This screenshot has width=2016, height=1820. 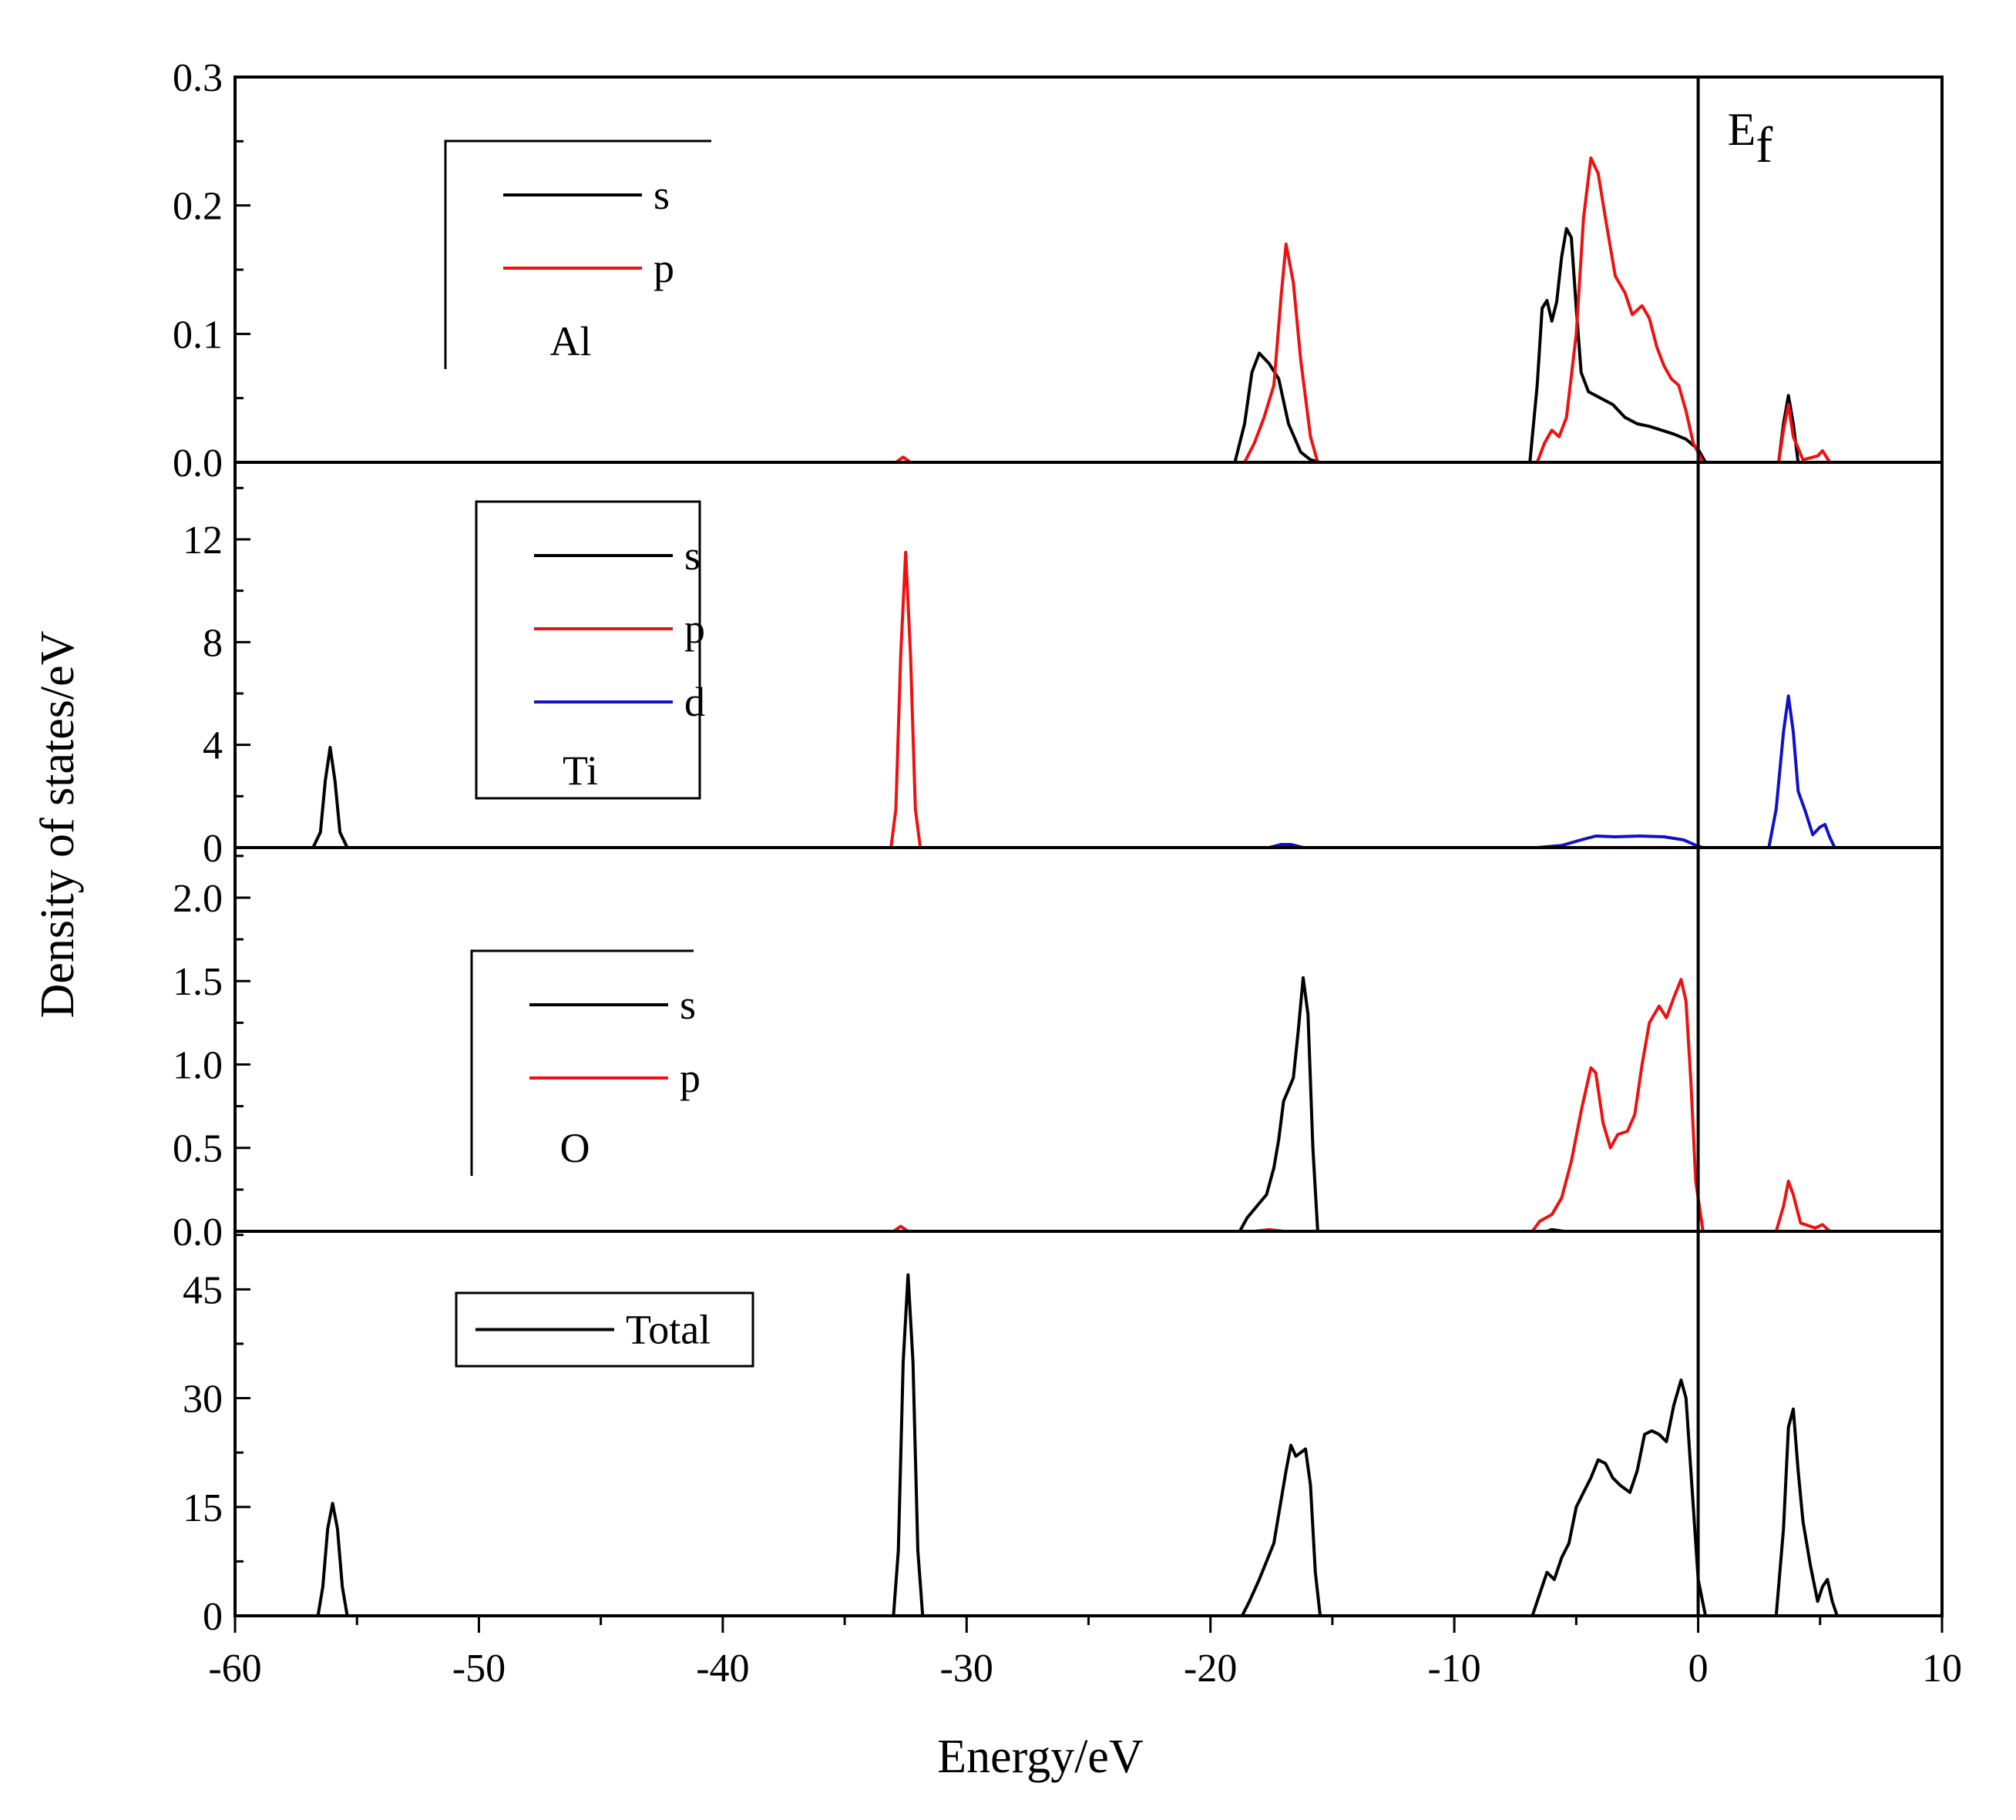 What do you see at coordinates (198, 1233) in the screenshot?
I see `y-tick-label-o: 0.0` at bounding box center [198, 1233].